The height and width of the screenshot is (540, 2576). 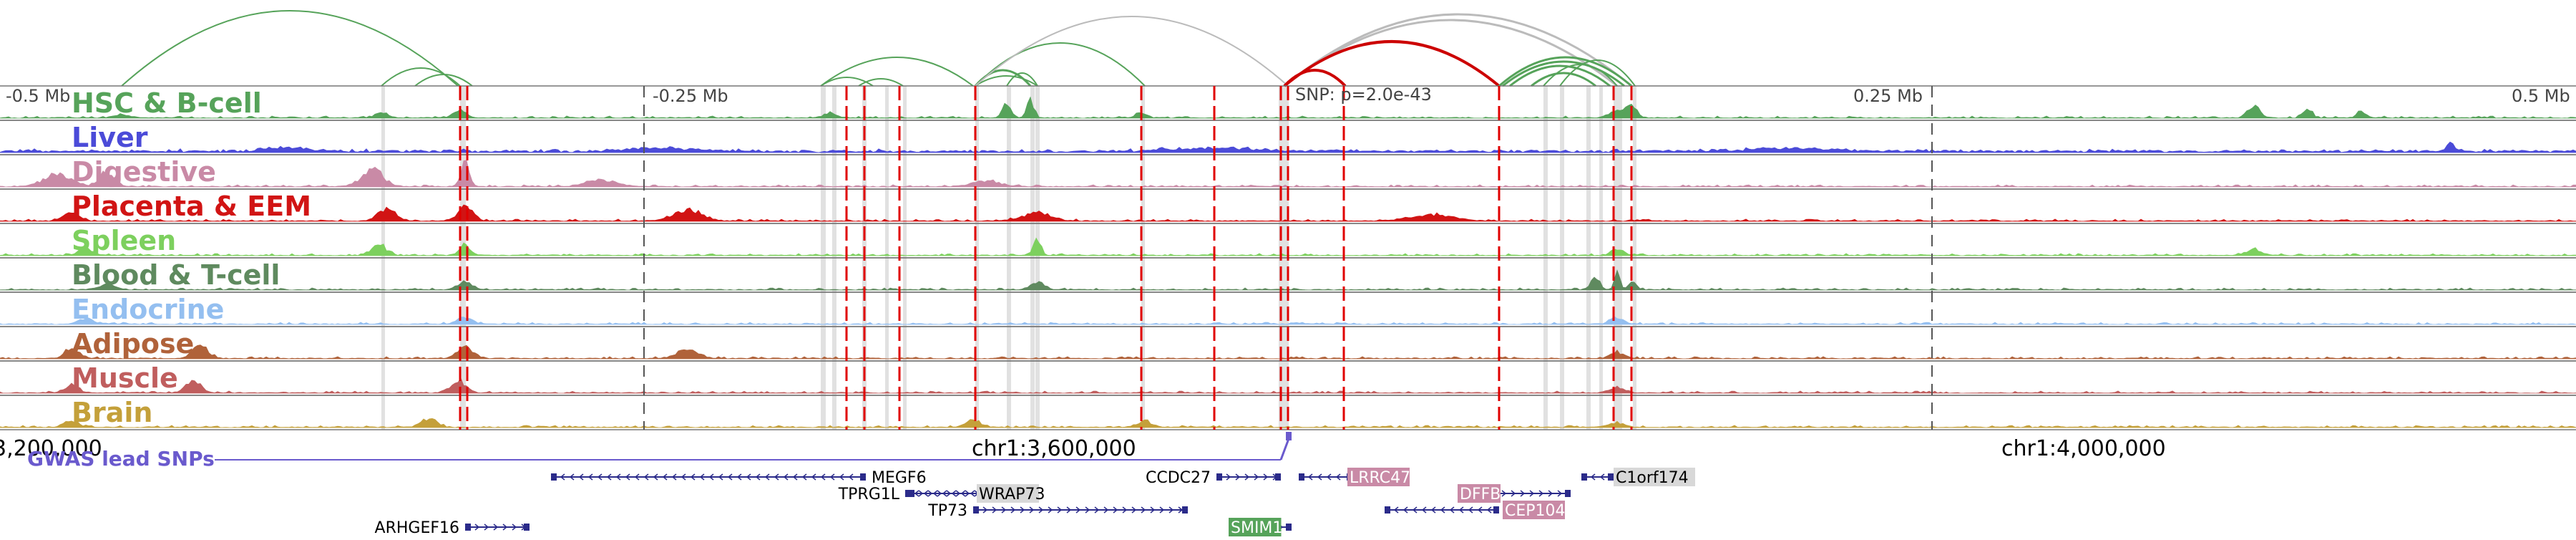 I want to click on gene-model: SMIM1, so click(x=1260, y=527).